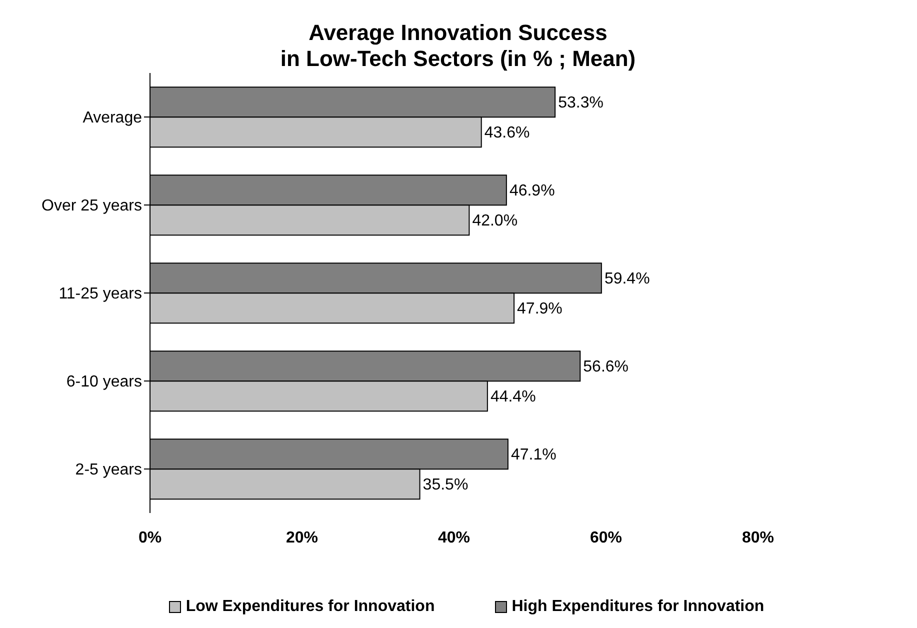 The height and width of the screenshot is (628, 917). I want to click on y-tick-label: 2-5 years, so click(108, 470).